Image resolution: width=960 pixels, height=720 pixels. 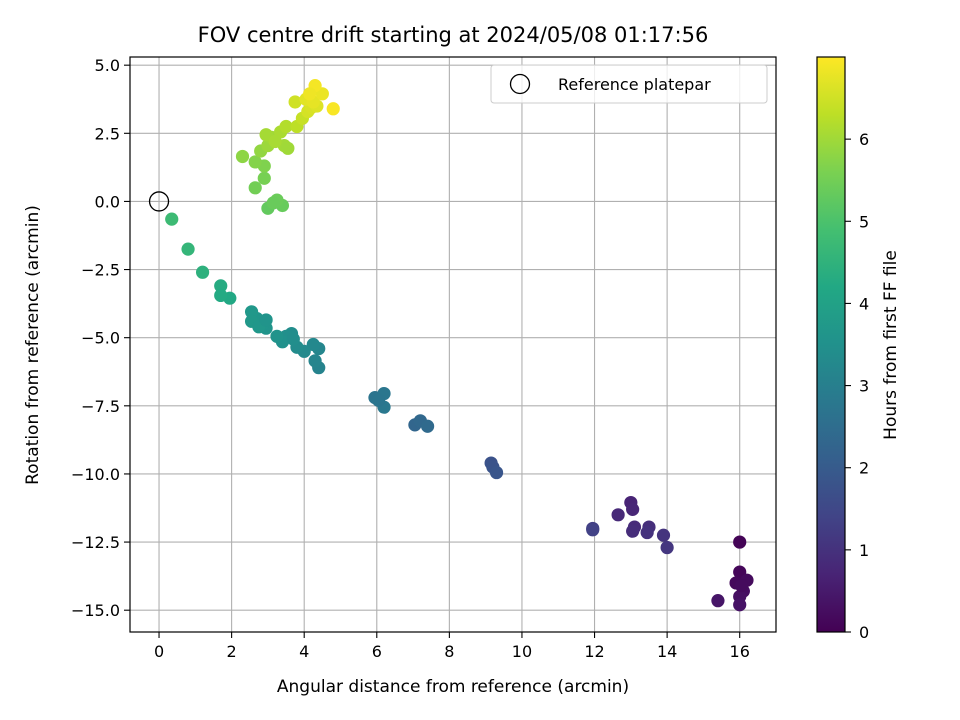 I want to click on y-tick-label: −2.5, so click(x=100, y=270).